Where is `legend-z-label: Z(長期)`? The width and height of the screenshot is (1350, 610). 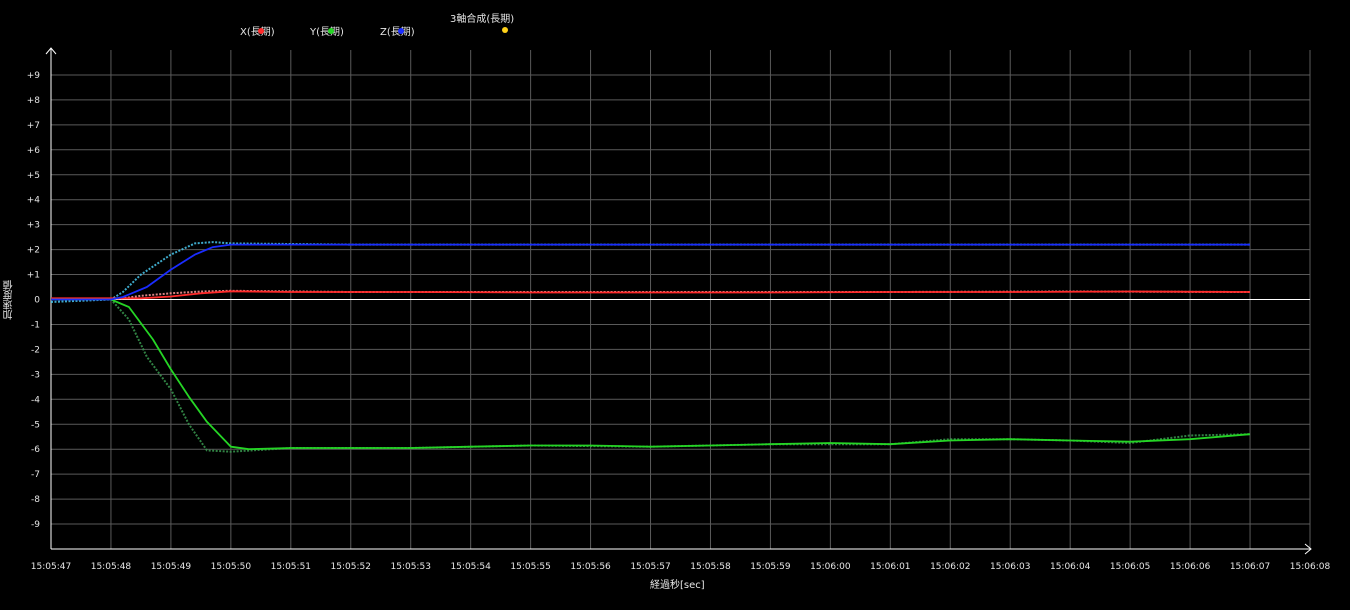
legend-z-label: Z(長期) is located at coordinates (397, 32).